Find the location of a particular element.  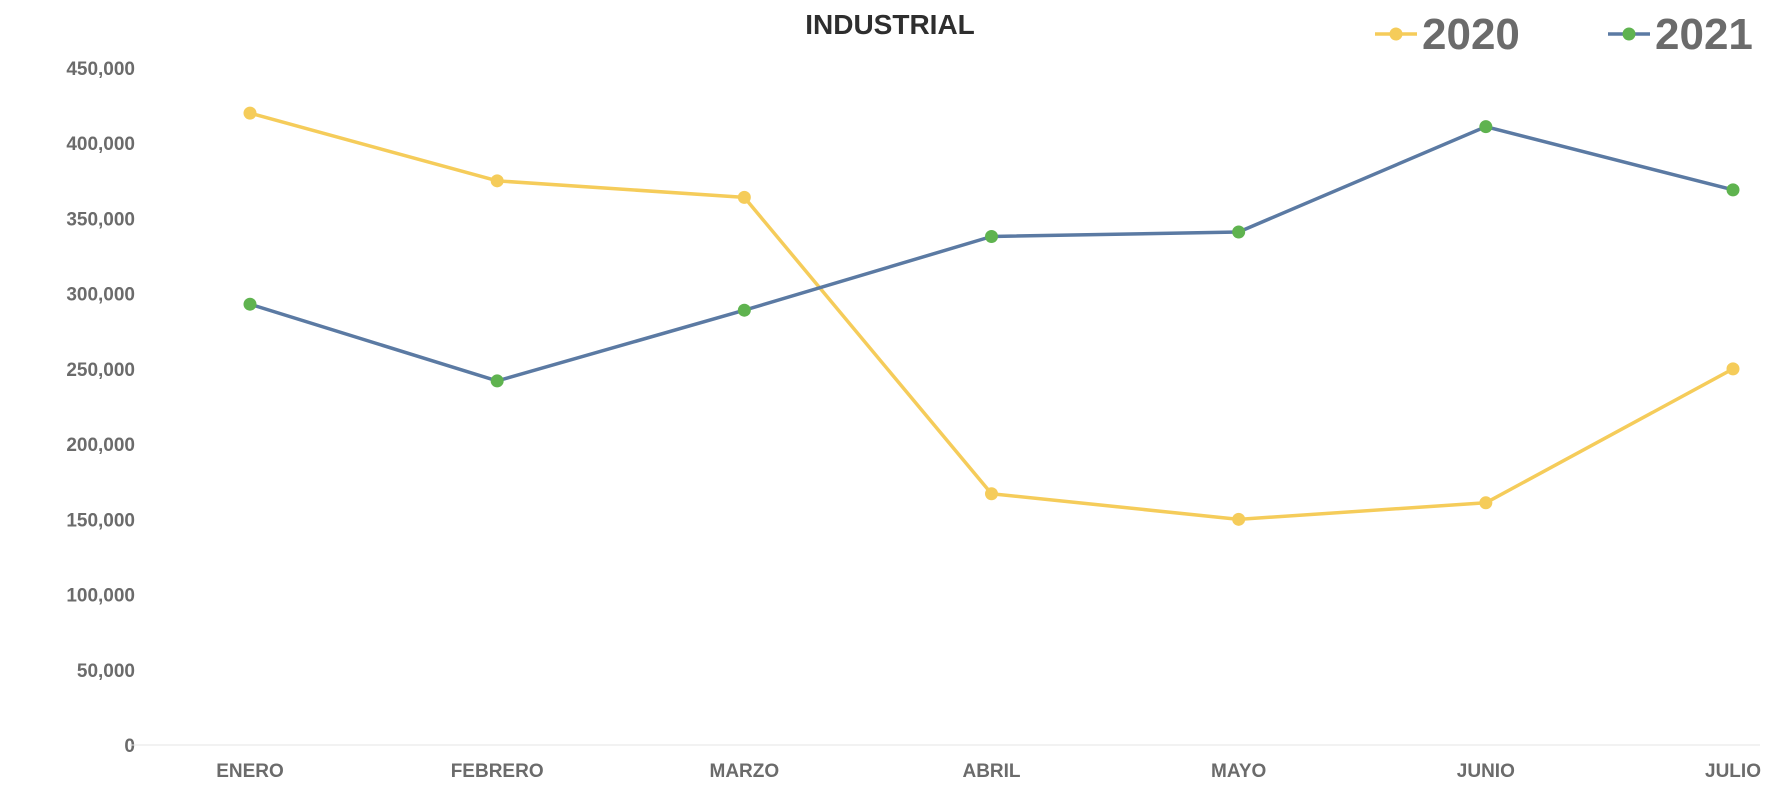

y-tick-label: 200,000 is located at coordinates (100, 445).